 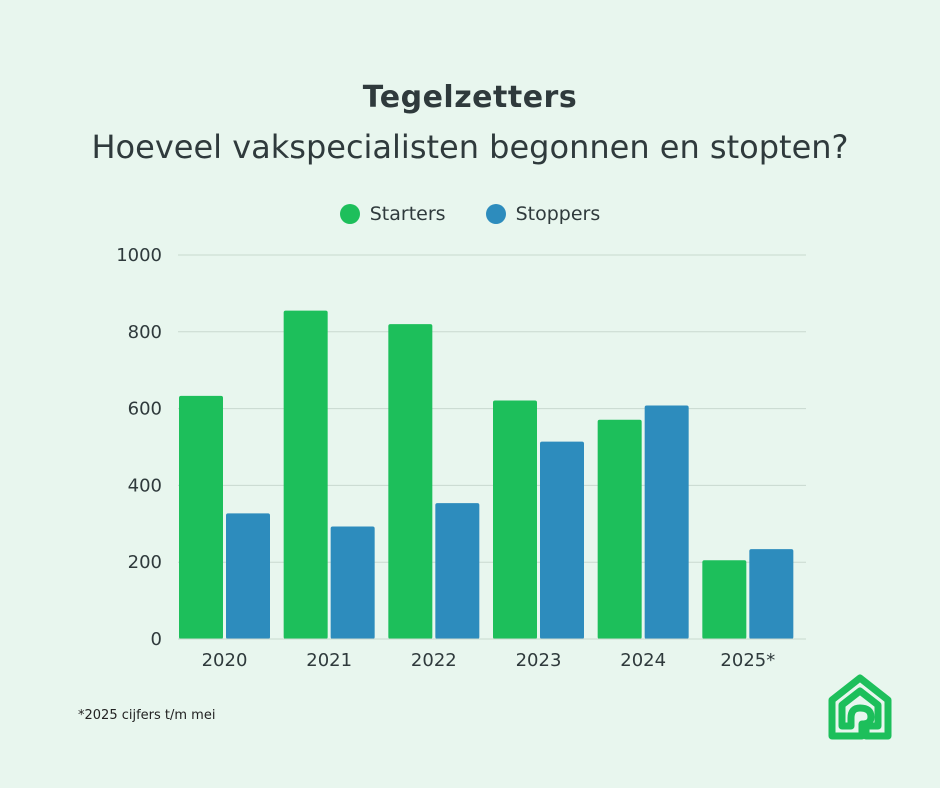 I want to click on x-tick-label: 2023, so click(x=539, y=660).